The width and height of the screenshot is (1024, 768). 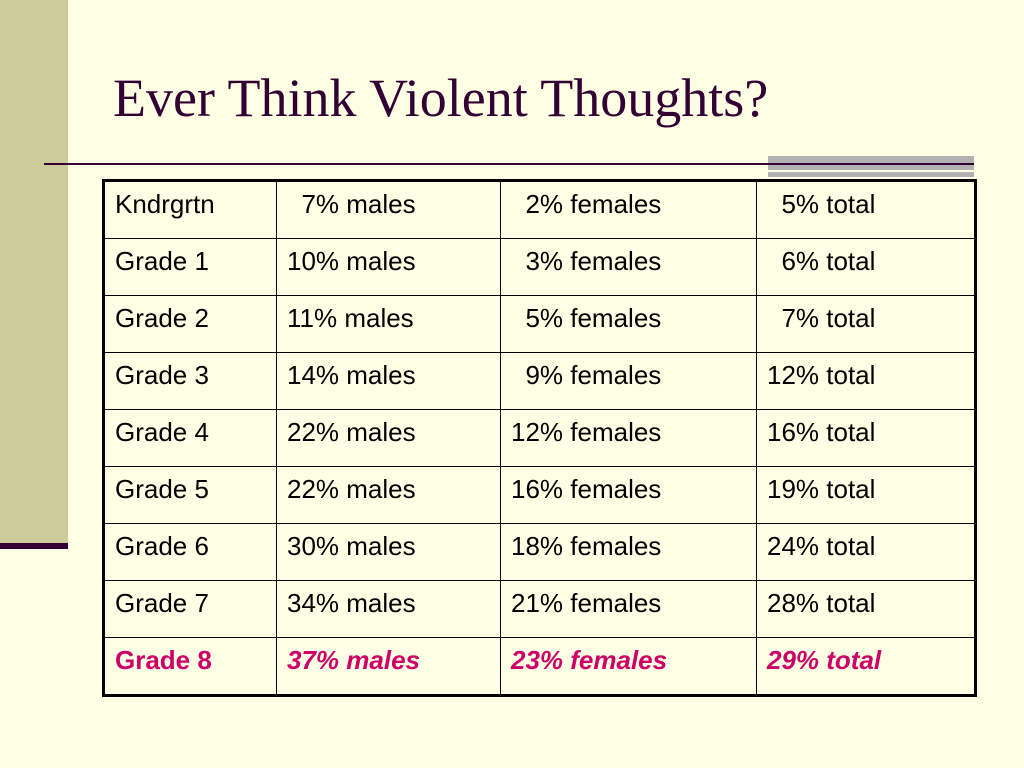 I want to click on table-row: Grade 4 22% males 12% females 16% total, so click(x=539, y=438).